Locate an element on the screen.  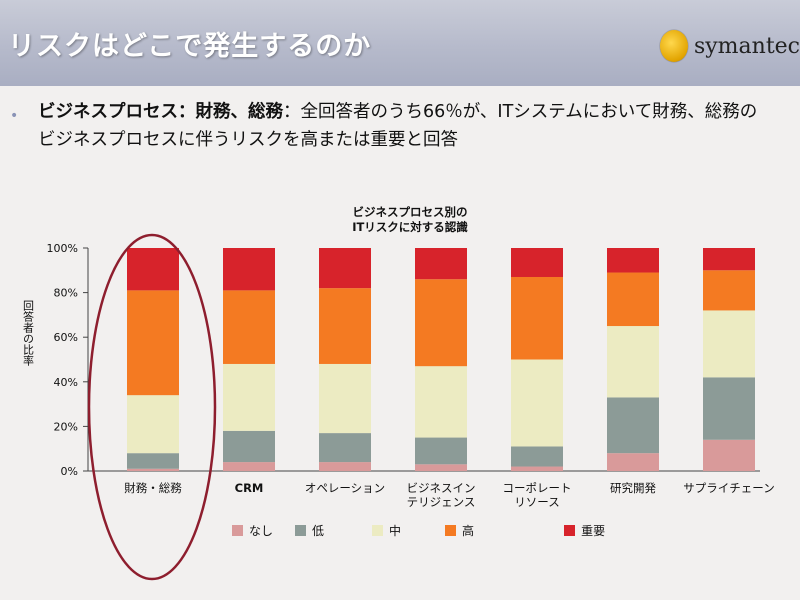
logo: symantec is located at coordinates (730, 46).